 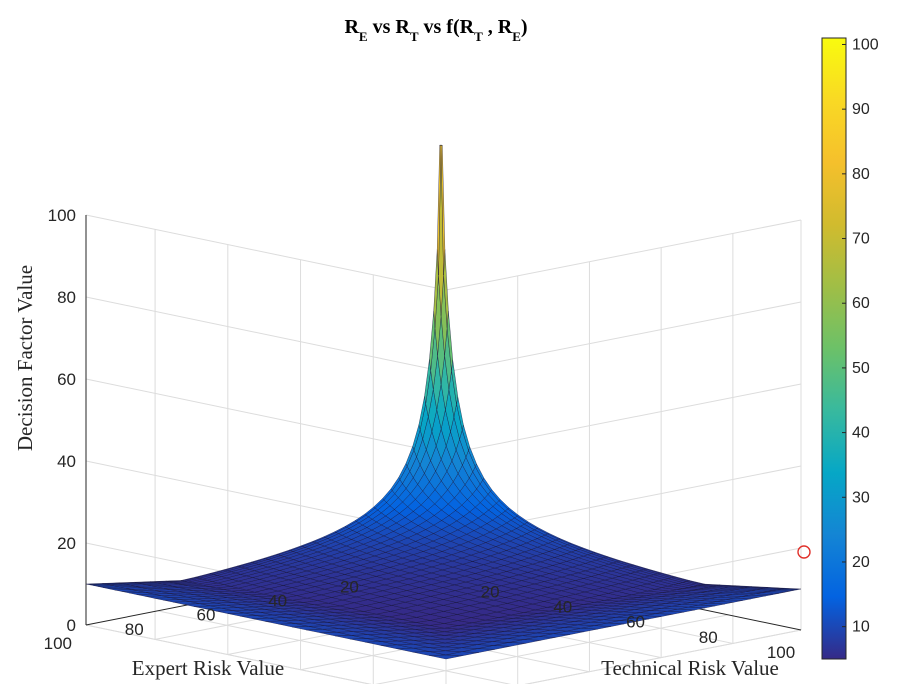 I want to click on y-tick-label: 60, so click(x=206, y=615).